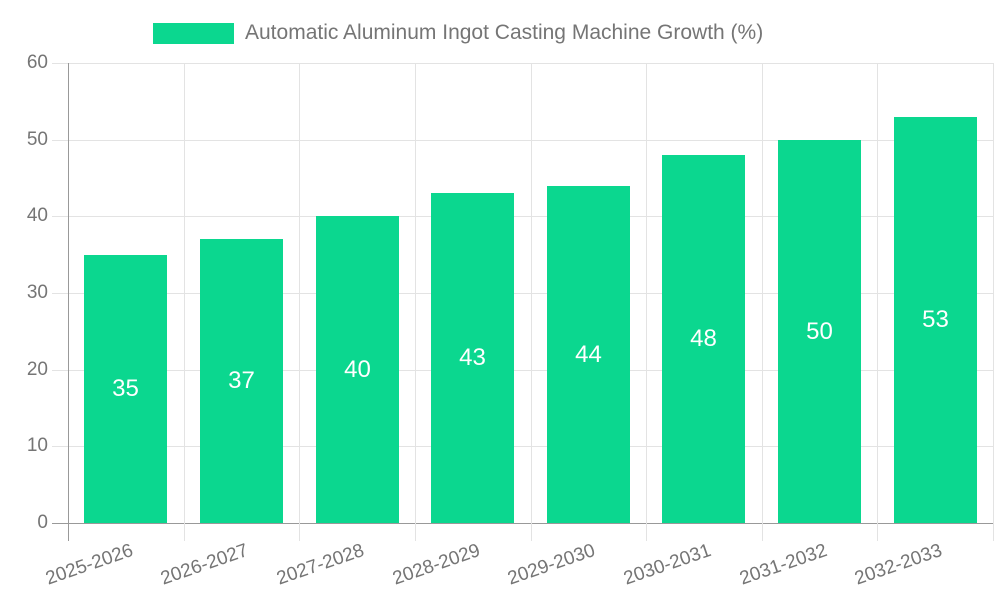  I want to click on bar-value-label: 44, so click(588, 354).